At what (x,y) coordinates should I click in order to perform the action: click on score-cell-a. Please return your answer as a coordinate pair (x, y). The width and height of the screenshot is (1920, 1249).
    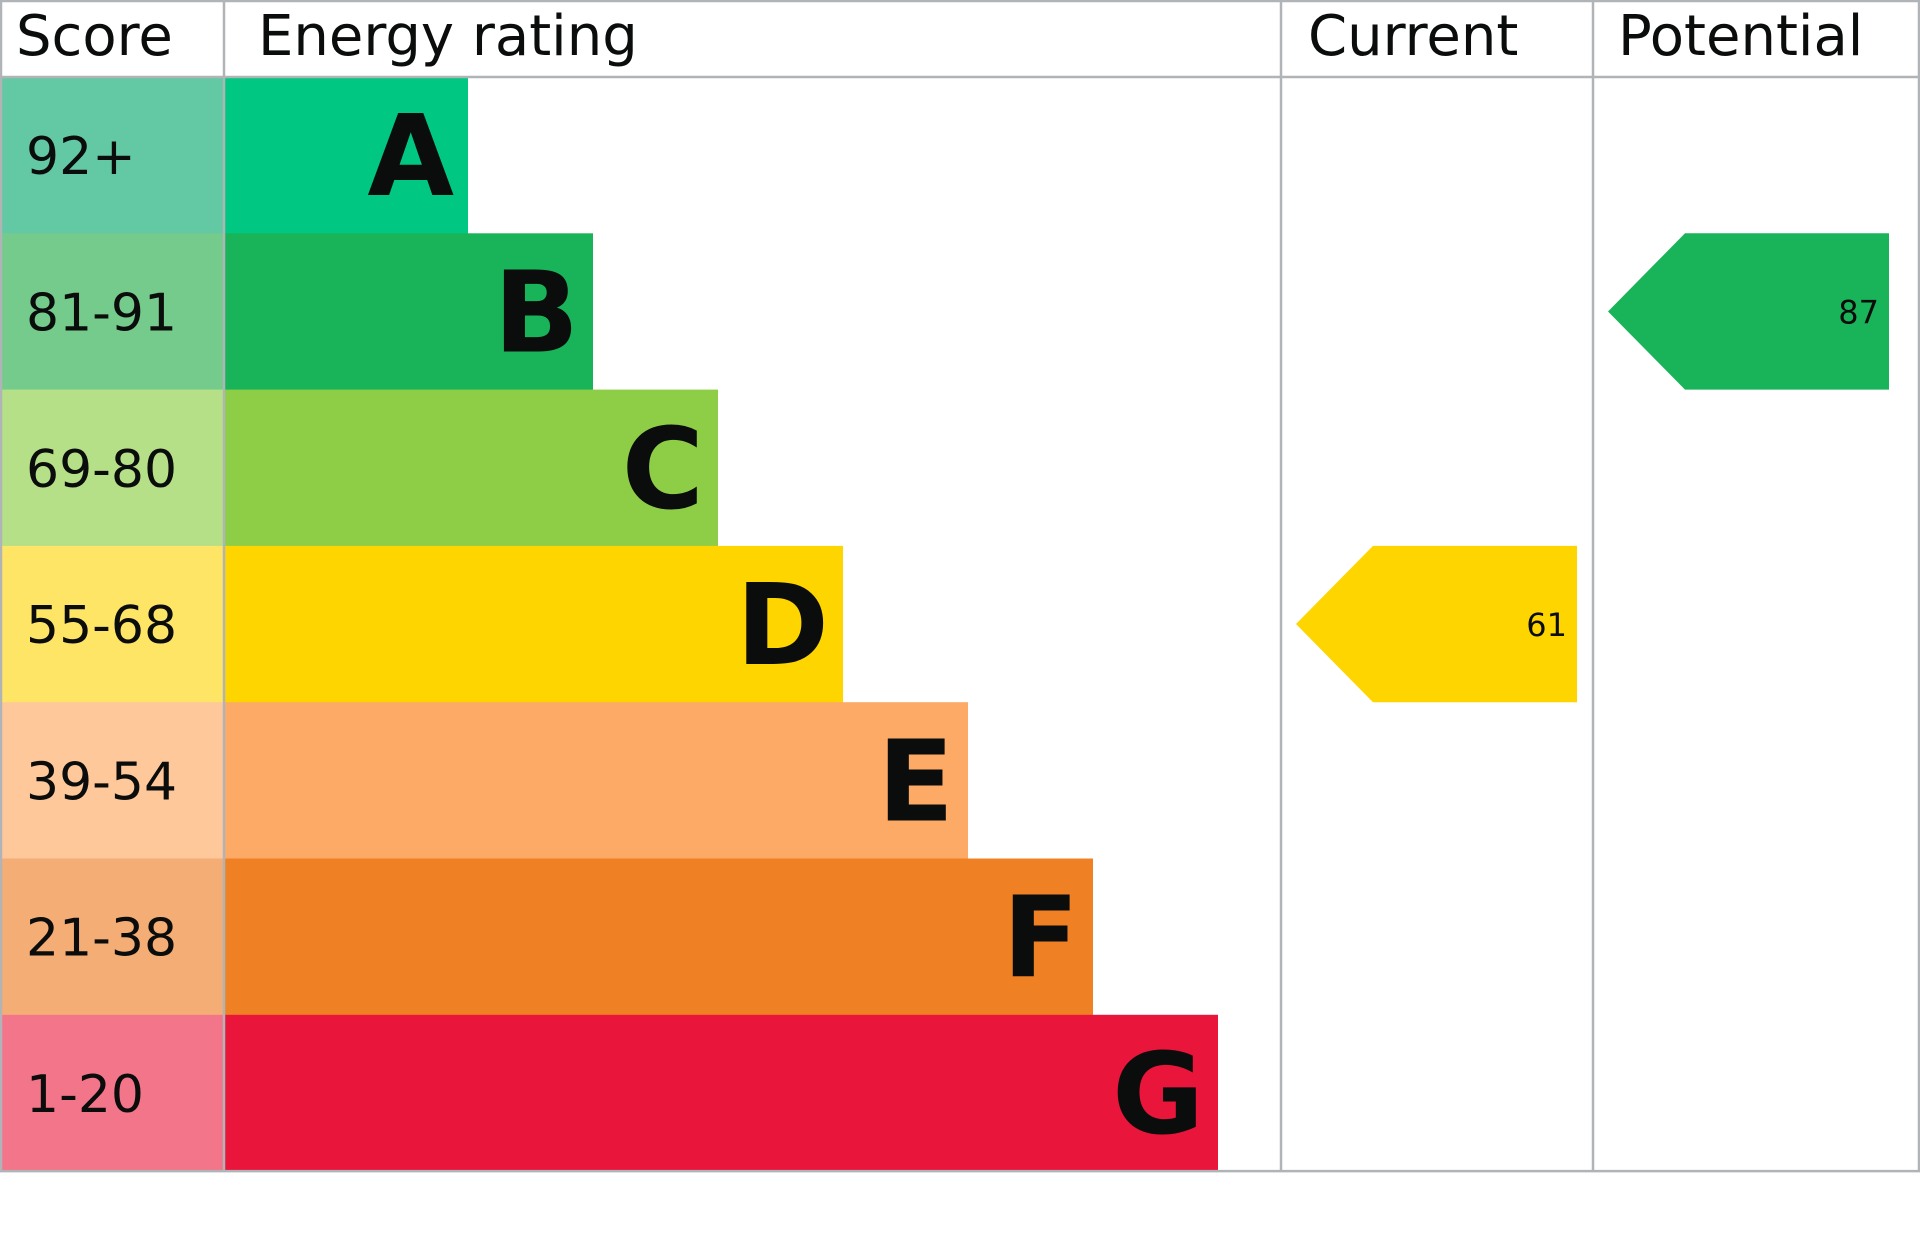
    Looking at the image, I should click on (112, 155).